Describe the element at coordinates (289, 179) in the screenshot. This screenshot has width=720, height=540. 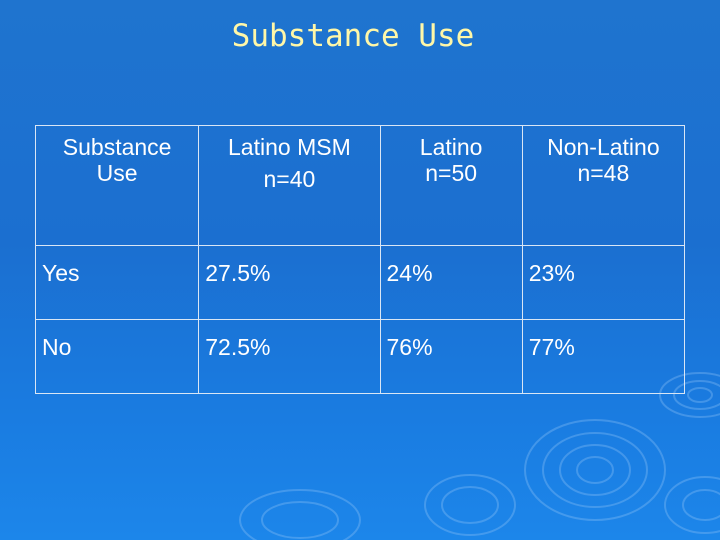
I see `header-n: n=40` at that location.